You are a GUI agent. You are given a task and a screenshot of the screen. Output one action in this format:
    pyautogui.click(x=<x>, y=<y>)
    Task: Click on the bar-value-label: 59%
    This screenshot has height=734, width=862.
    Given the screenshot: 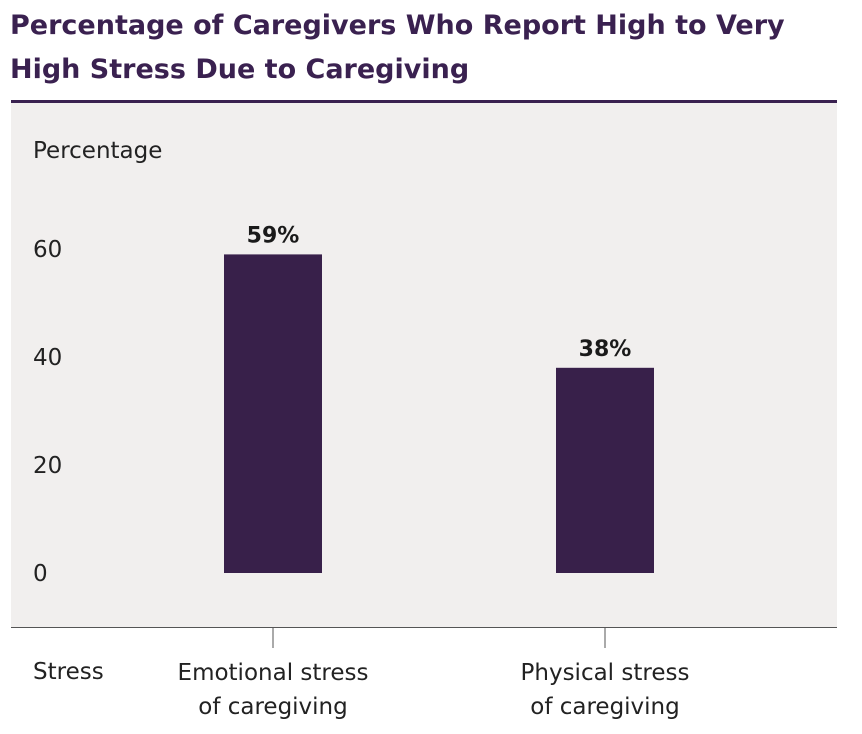 What is the action you would take?
    pyautogui.click(x=273, y=235)
    